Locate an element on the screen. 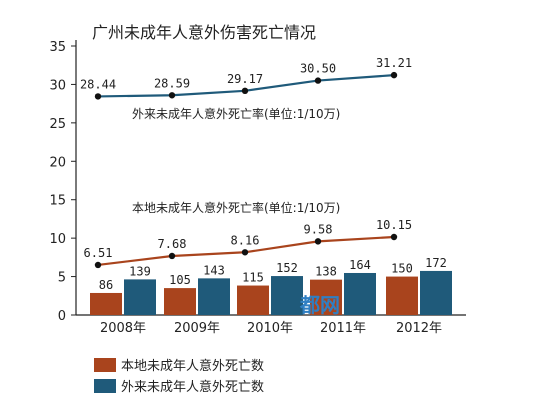  series-name-label: 外来未成年人意外死亡率(单位:1/10万) is located at coordinates (236, 113).